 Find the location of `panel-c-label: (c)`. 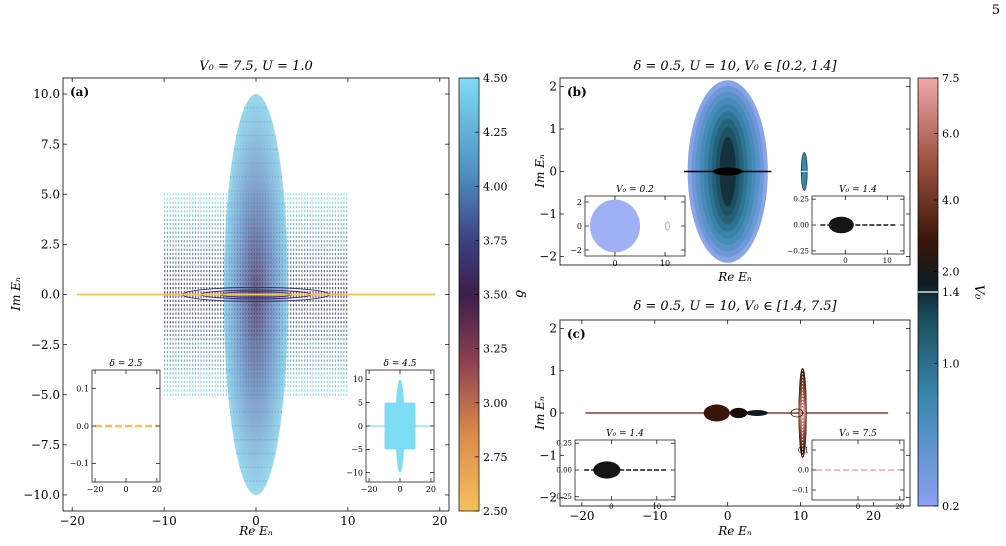

panel-c-label: (c) is located at coordinates (576, 334).